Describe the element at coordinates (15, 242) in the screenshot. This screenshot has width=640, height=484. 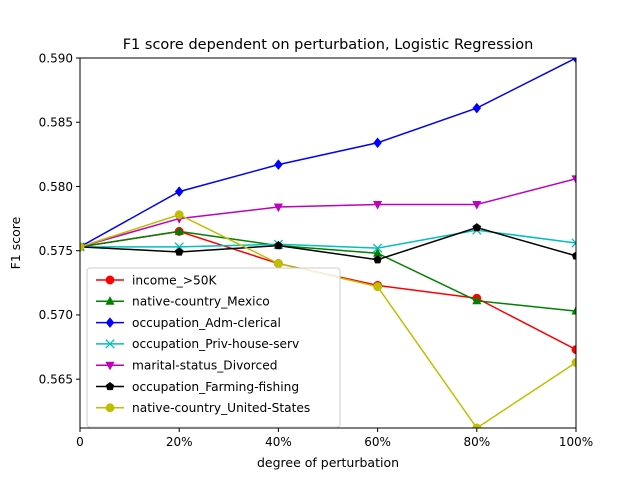
I see `y-axis-label: F1 score` at that location.